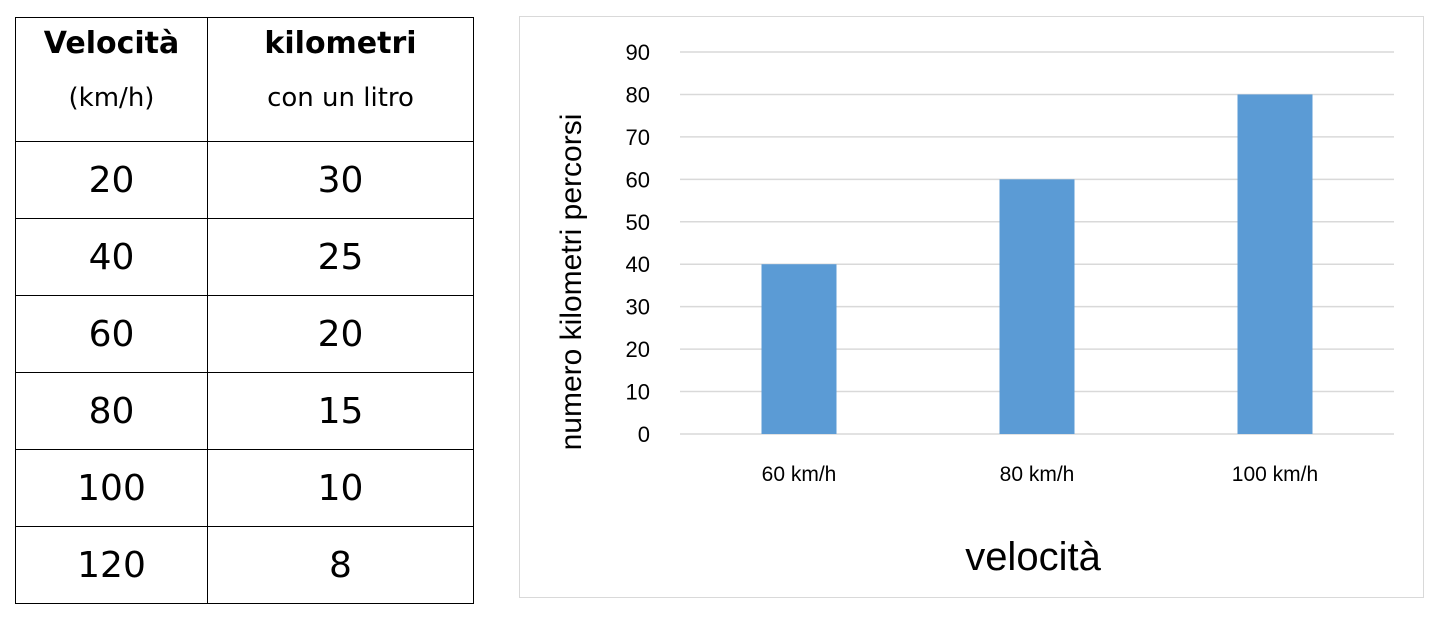 This screenshot has height=621, width=1449. What do you see at coordinates (111, 257) in the screenshot?
I see `cell-speed: 40` at bounding box center [111, 257].